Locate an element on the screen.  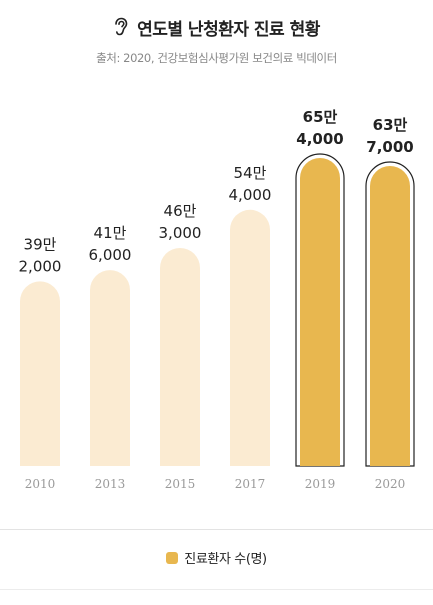
value-label-2015-2: 3,000 is located at coordinates (180, 233).